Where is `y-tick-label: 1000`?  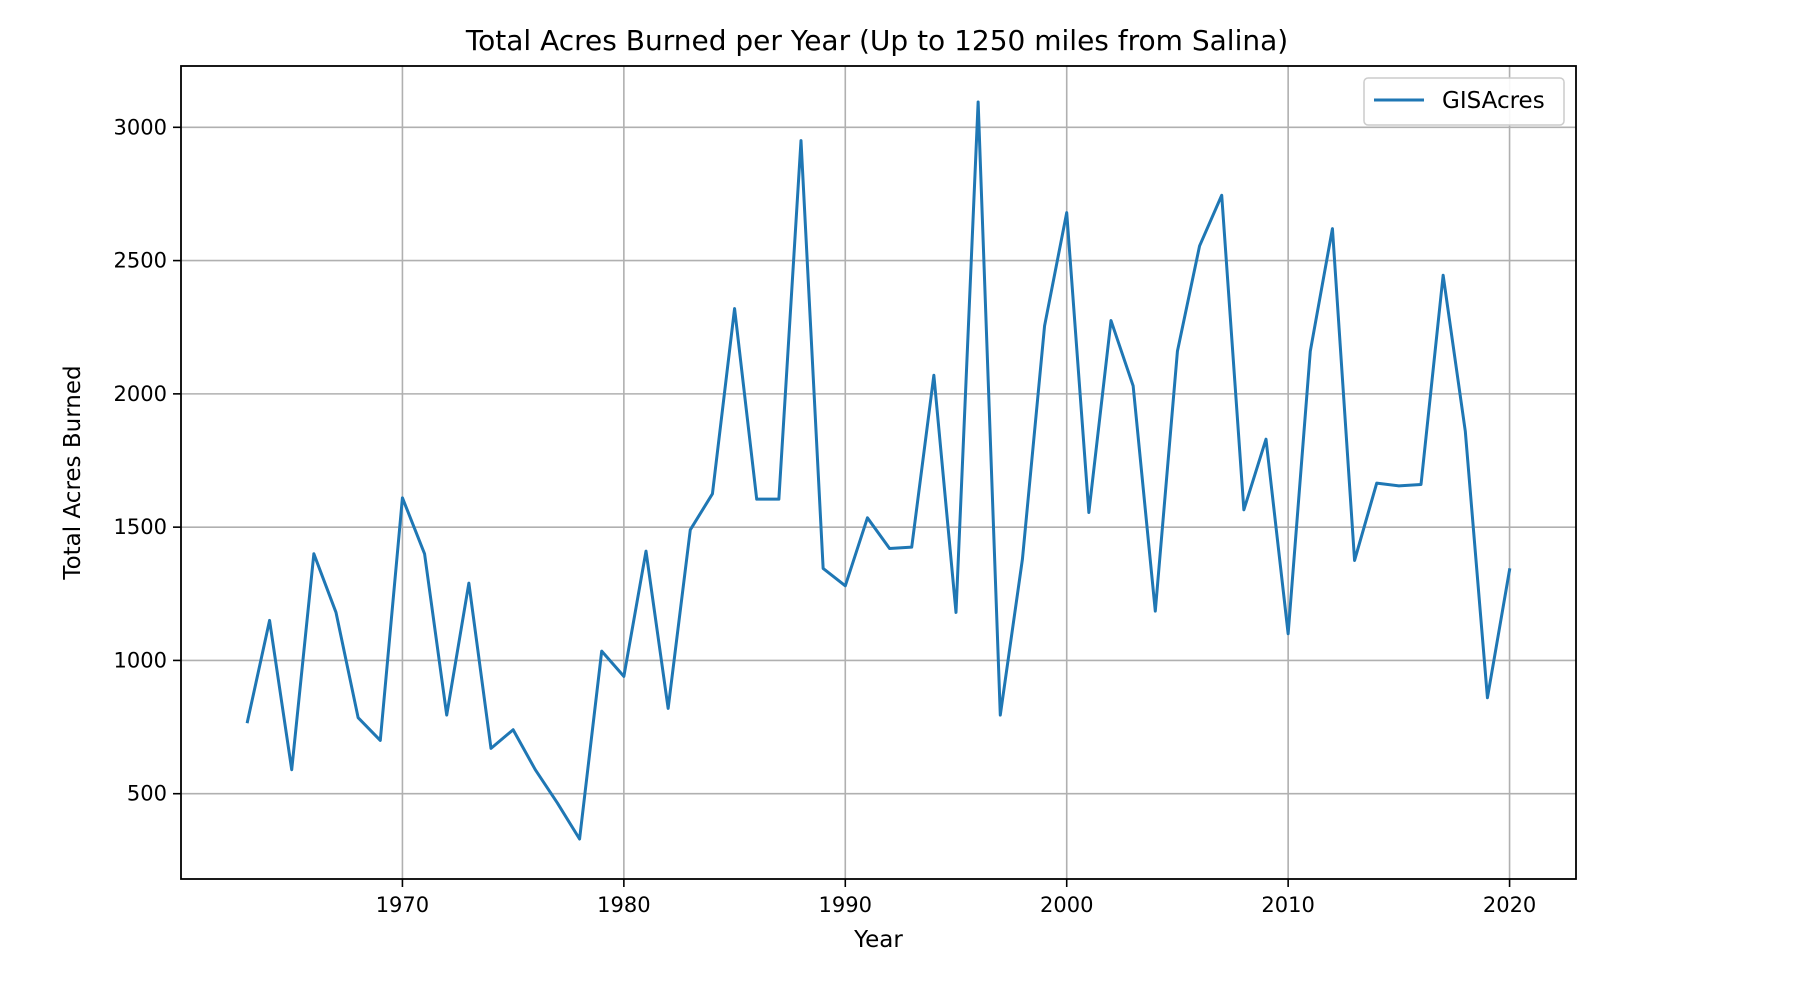 y-tick-label: 1000 is located at coordinates (140, 660).